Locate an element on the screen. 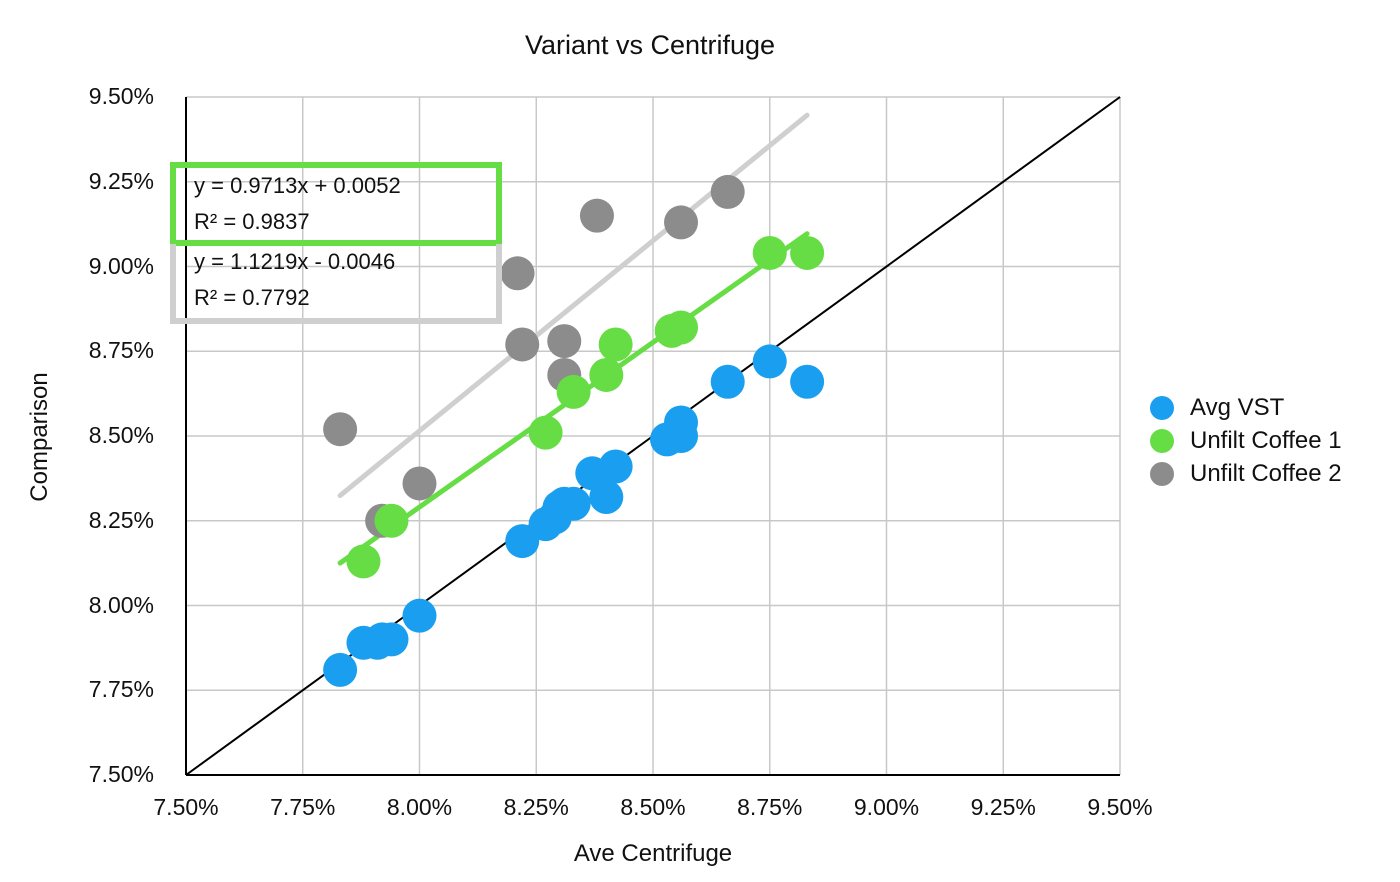 The height and width of the screenshot is (882, 1400). legend-item-avg-vst: Avg VST is located at coordinates (1246, 407).